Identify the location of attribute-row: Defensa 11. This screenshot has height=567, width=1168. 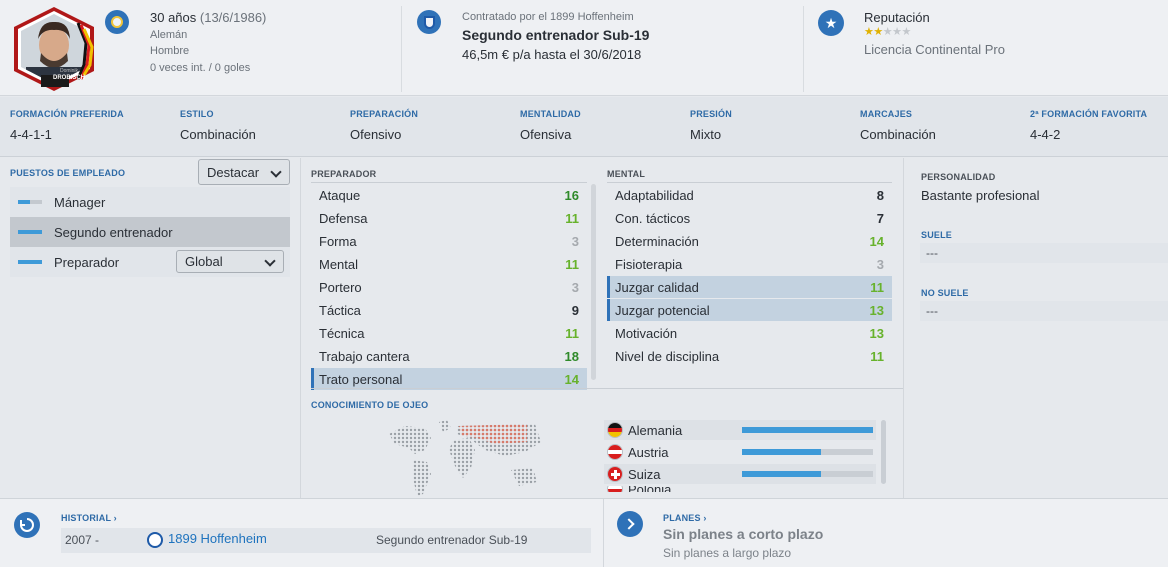
(449, 218).